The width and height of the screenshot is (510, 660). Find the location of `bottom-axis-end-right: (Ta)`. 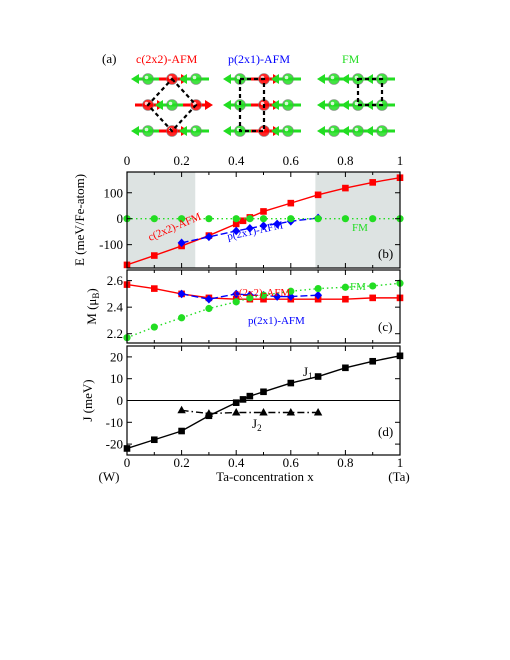

bottom-axis-end-right: (Ta) is located at coordinates (398, 476).